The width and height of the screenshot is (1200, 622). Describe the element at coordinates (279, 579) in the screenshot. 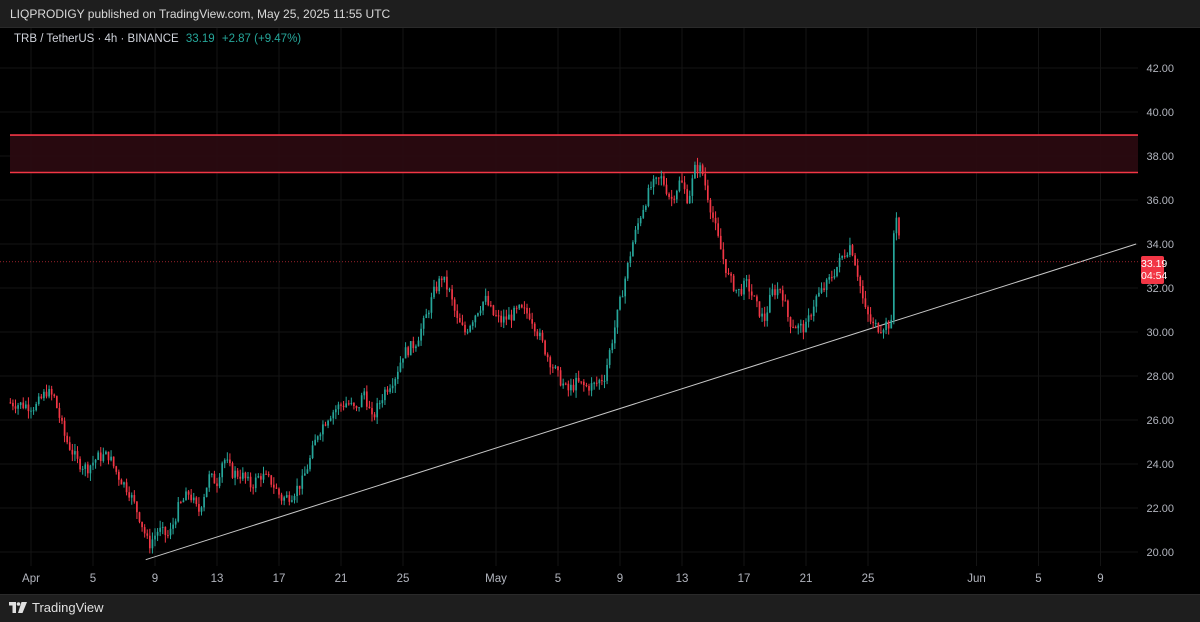

I see `x-tick-label: 17` at that location.